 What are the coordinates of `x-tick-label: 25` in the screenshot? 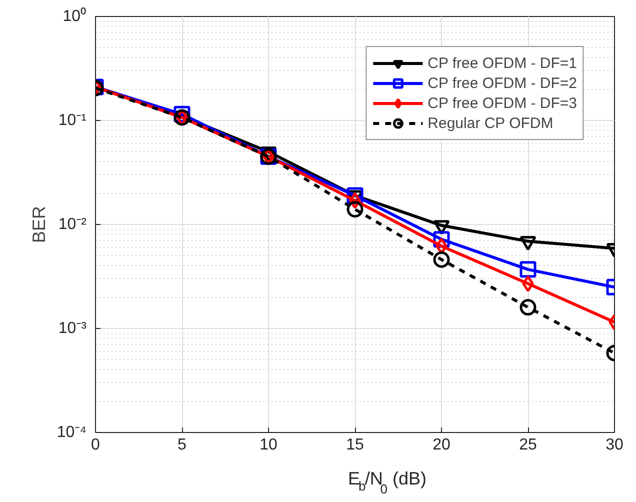 It's located at (528, 445).